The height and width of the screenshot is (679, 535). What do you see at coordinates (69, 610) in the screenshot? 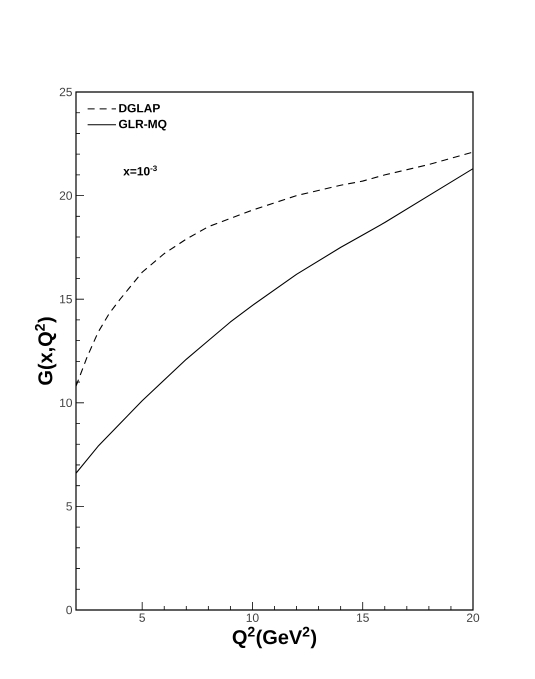
I see `y-tick-label: 0` at bounding box center [69, 610].